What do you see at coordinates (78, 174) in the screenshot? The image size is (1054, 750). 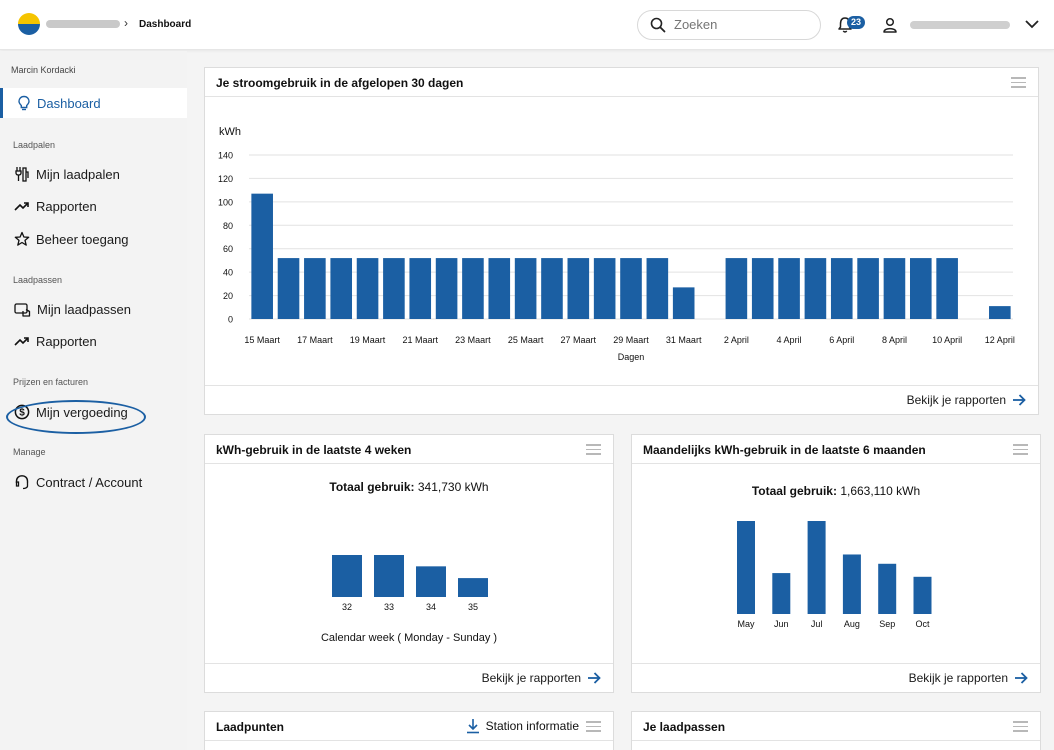 I see `sidebar-item-label: Mijn laadpalen` at bounding box center [78, 174].